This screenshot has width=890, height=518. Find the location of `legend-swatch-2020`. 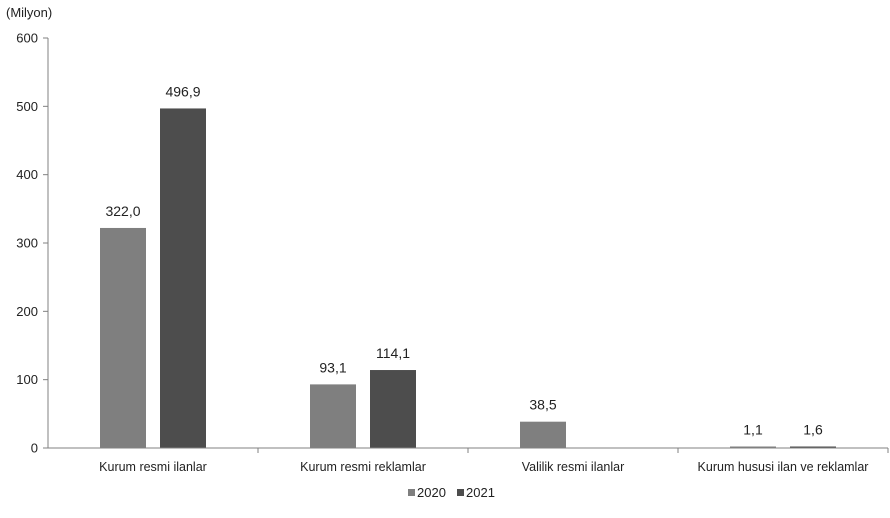

legend-swatch-2020 is located at coordinates (411, 492).